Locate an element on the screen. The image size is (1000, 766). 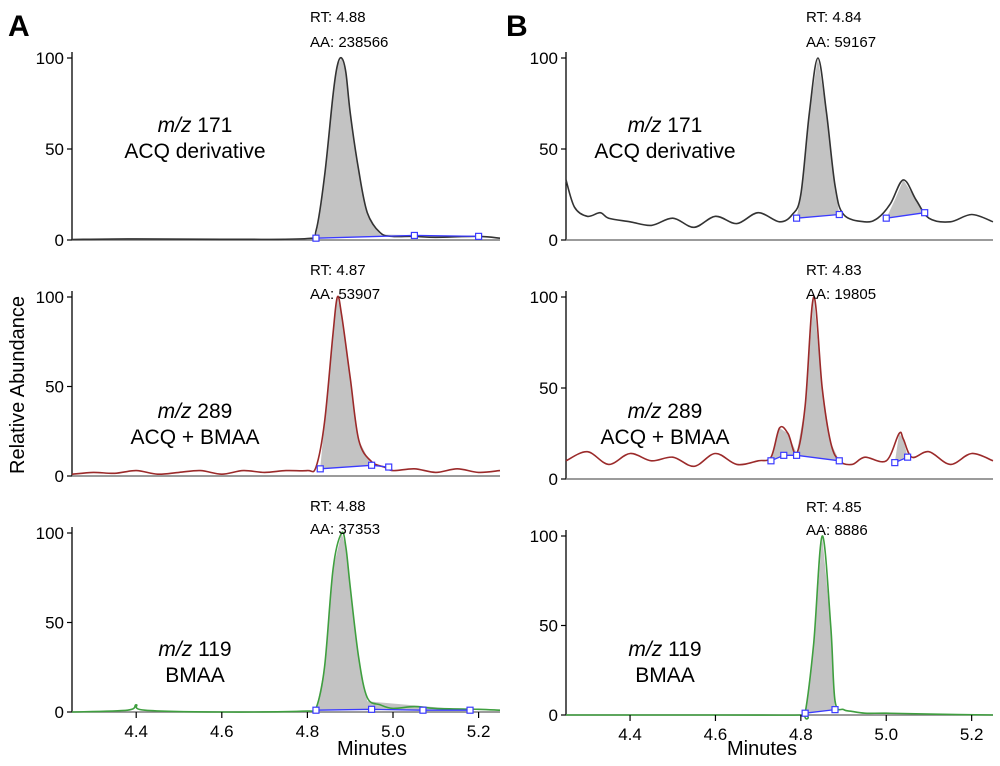
mz-prefix-a-119: m/z is located at coordinates (175, 649).